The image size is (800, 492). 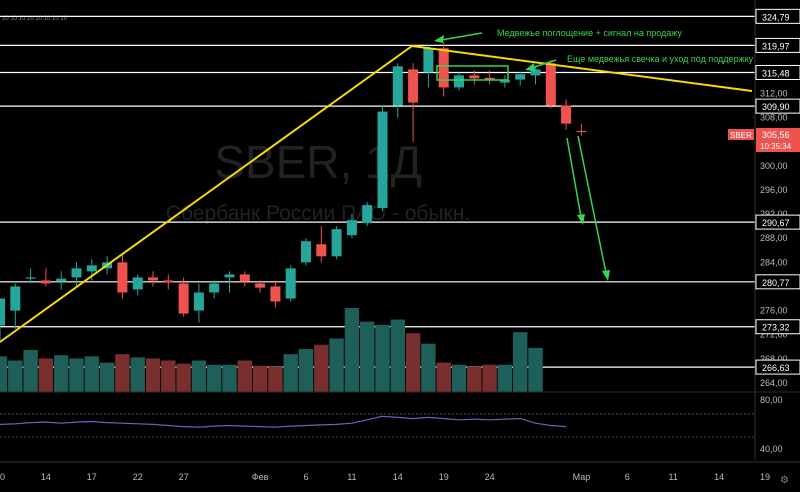 I want to click on ticker-badge-label: SBER, so click(x=741, y=135).